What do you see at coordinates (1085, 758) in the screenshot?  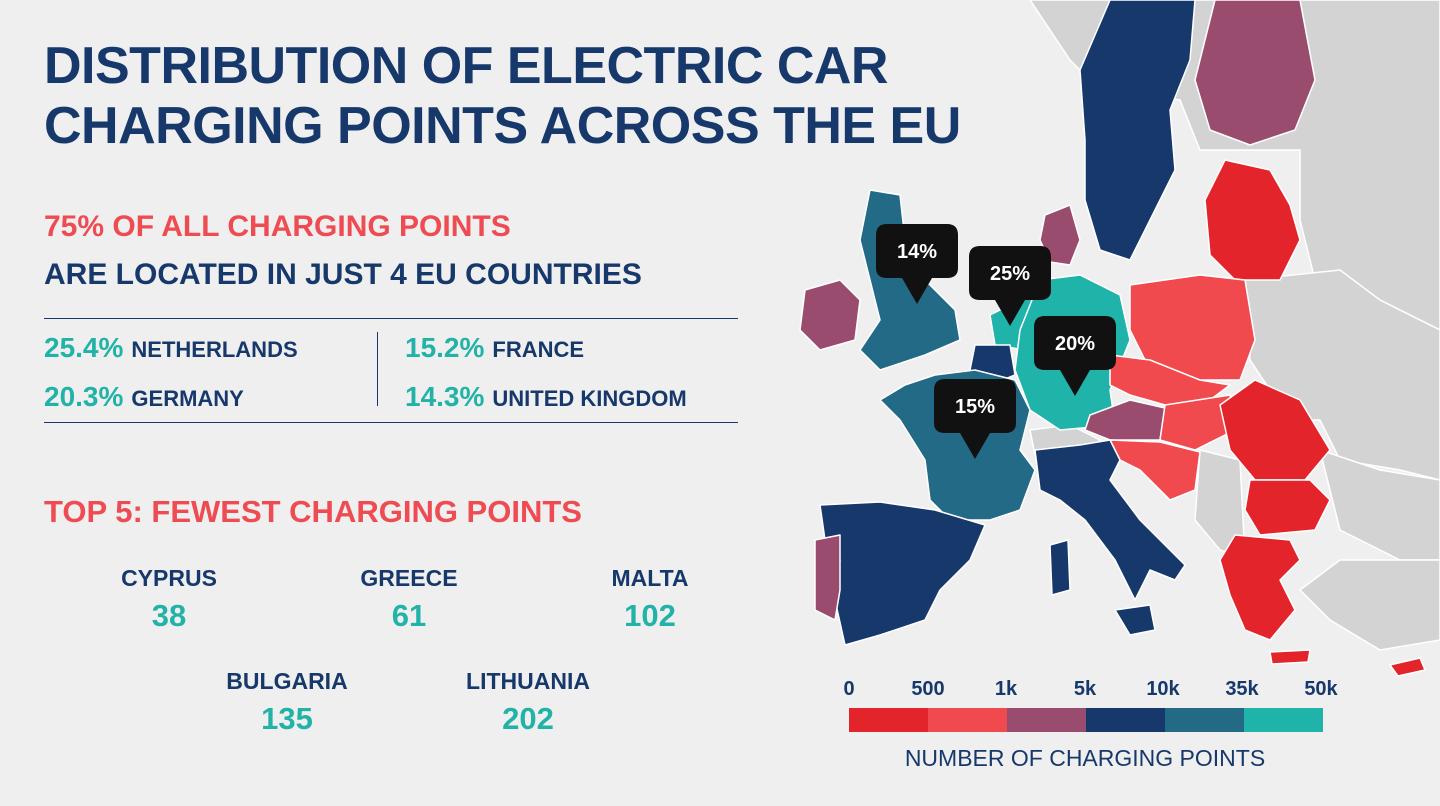 I see `legend-caption: NUMBER OF CHARGING POINTS` at bounding box center [1085, 758].